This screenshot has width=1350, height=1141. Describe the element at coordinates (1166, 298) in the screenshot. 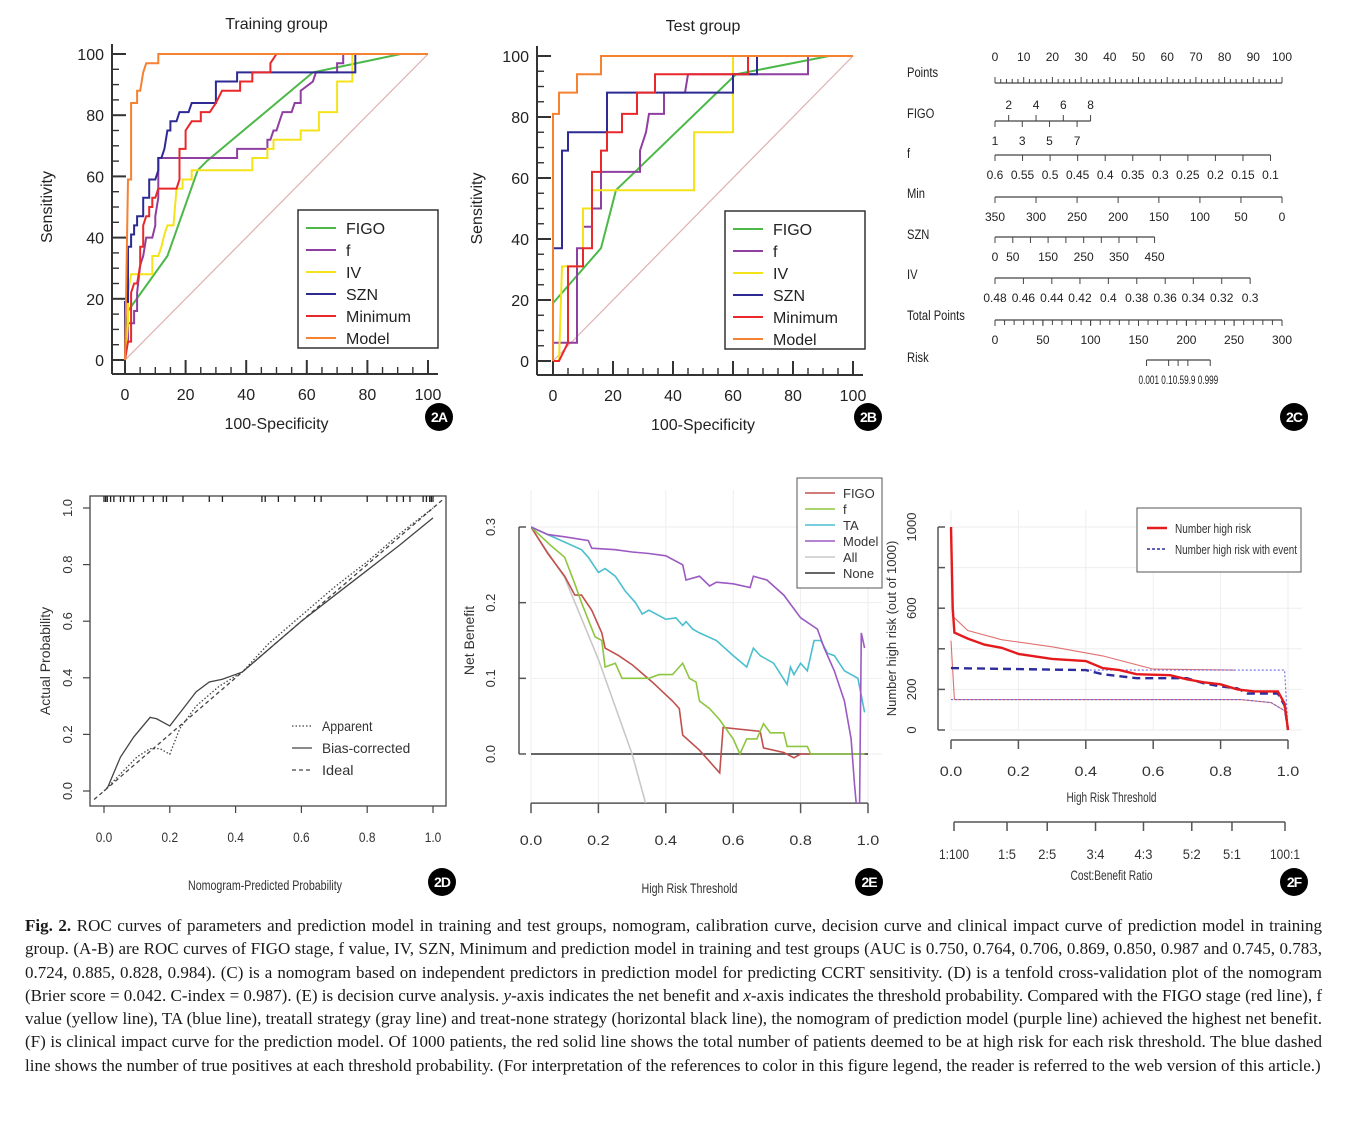

I see `nomogram-tick-label: 0.36` at that location.